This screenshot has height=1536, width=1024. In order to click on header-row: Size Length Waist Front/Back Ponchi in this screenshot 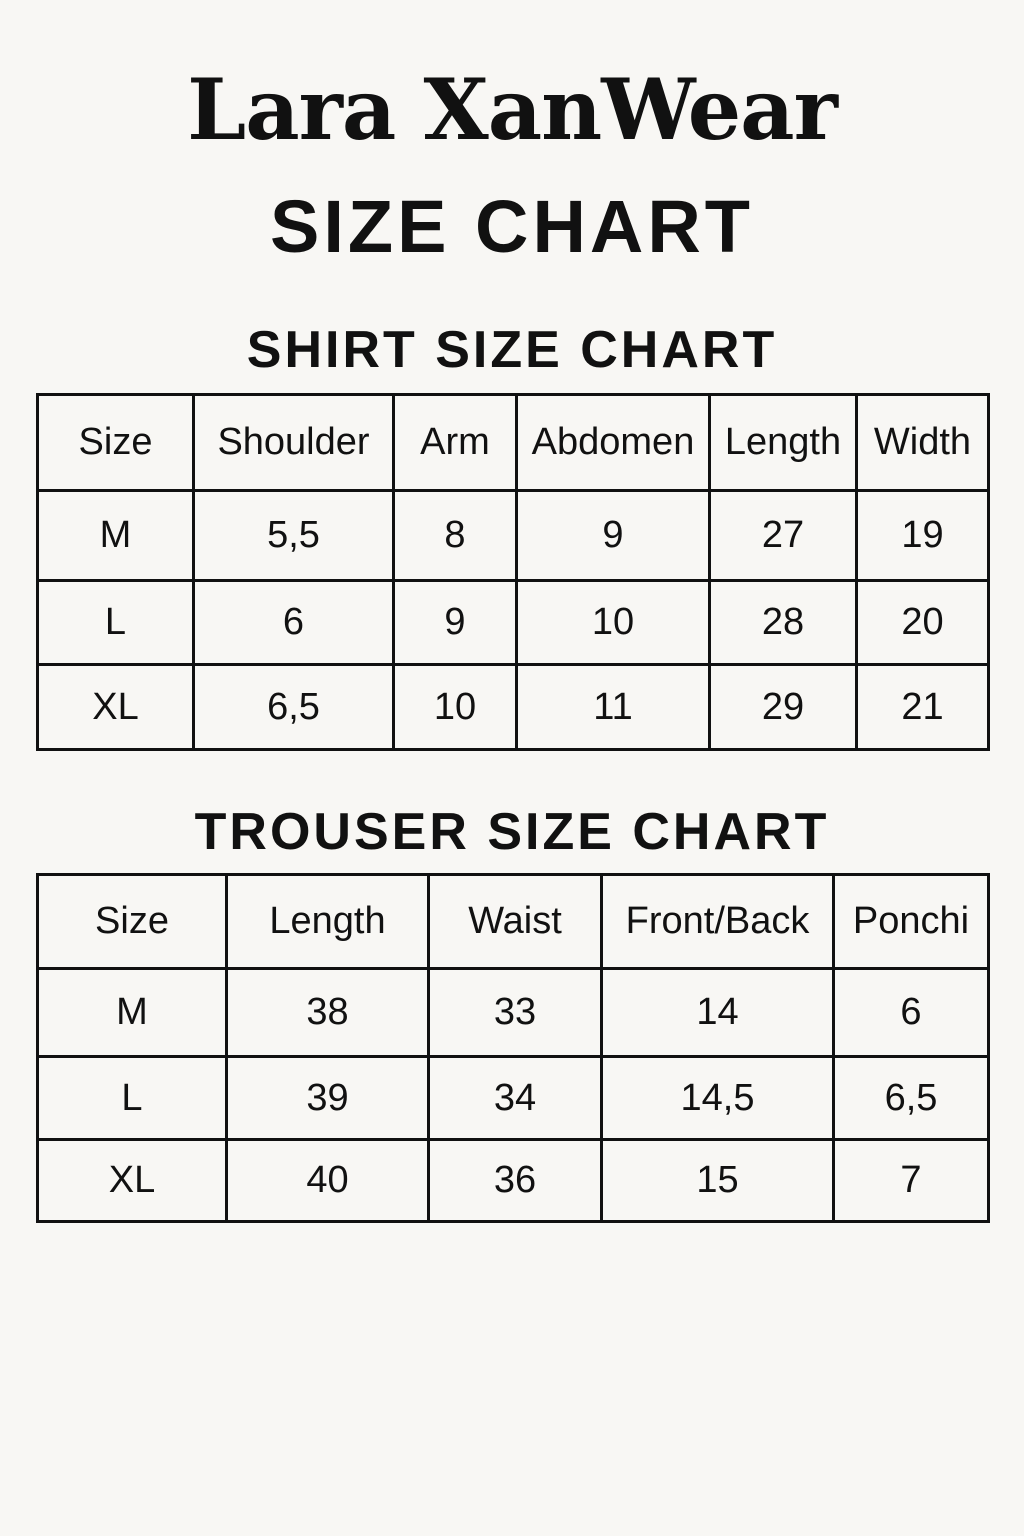, I will do `click(513, 921)`.